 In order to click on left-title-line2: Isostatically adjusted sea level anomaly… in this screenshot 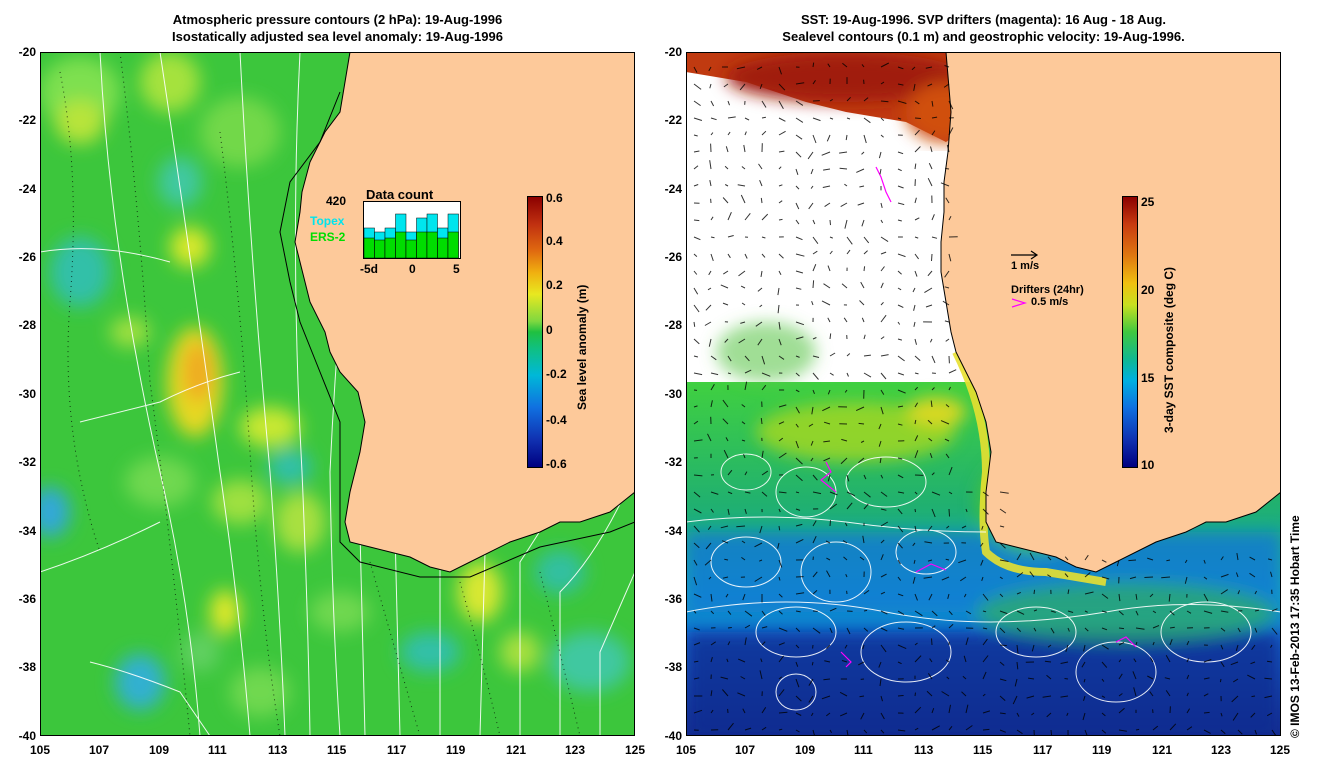, I will do `click(337, 36)`.